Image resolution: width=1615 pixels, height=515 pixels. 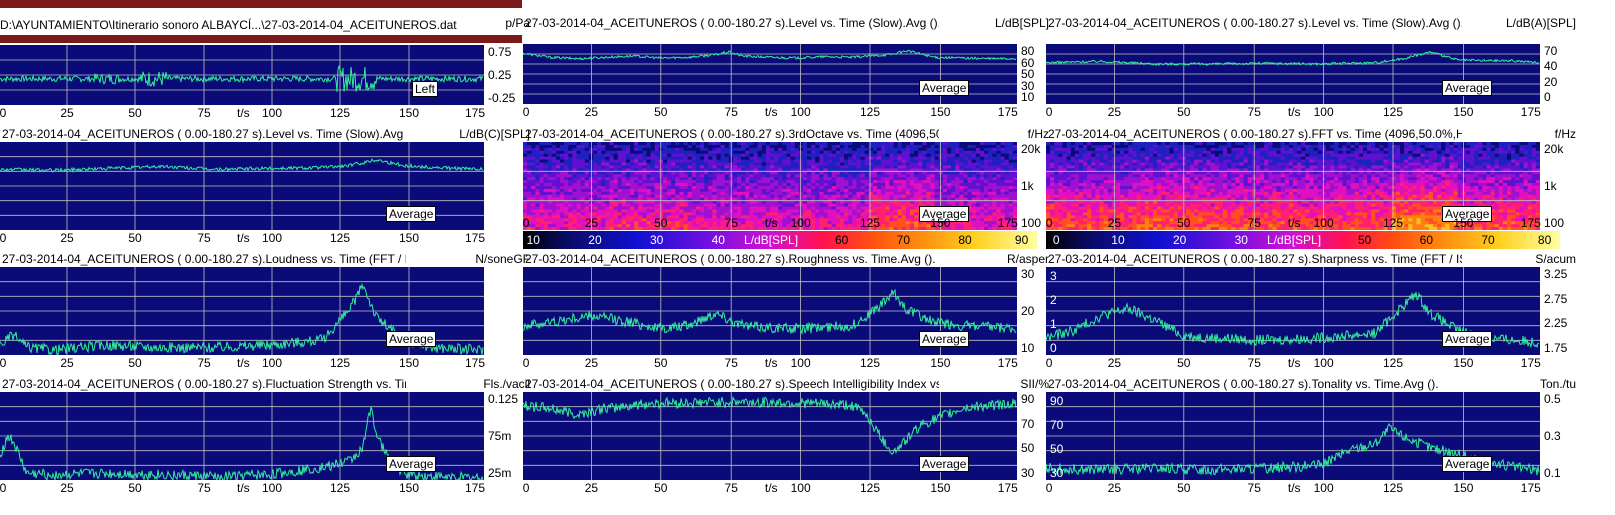 What do you see at coordinates (261, 4) in the screenshot?
I see `time-range-slider-top` at bounding box center [261, 4].